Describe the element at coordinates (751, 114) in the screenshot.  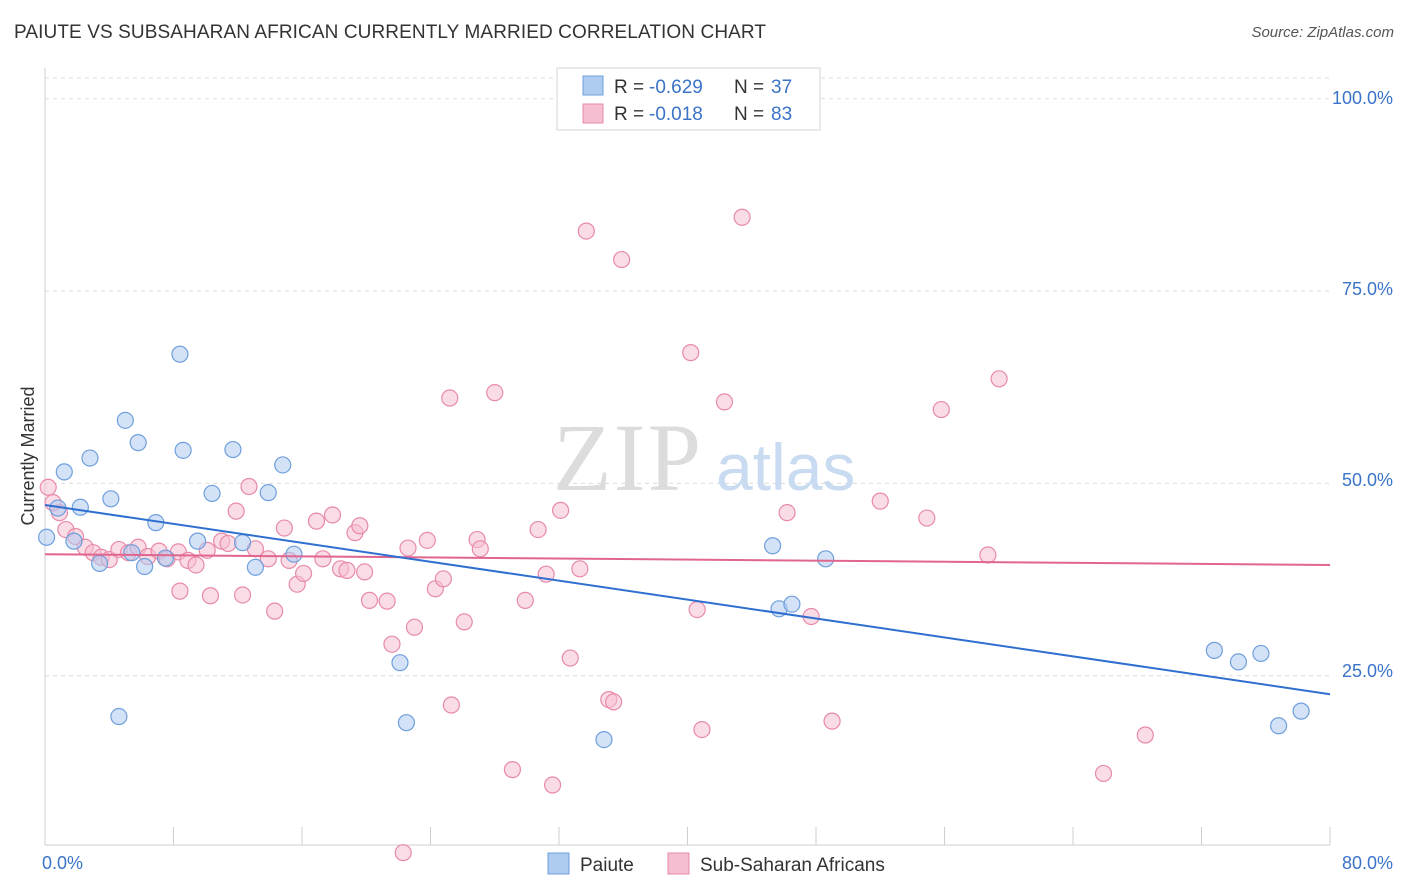
I see `legend-n-label-sub-saharan-africans: N =` at that location.